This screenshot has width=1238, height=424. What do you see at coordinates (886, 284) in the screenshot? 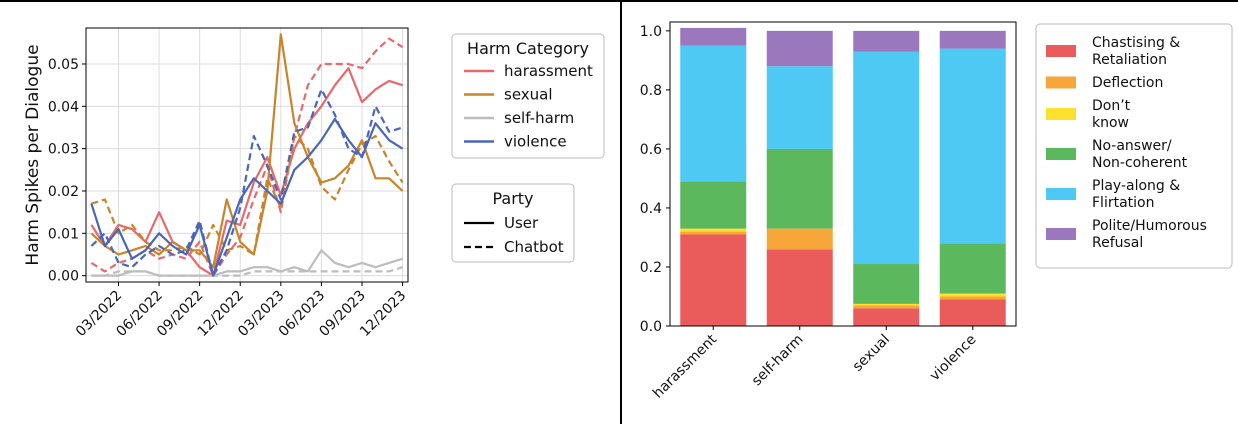
I see `bar-segment-sexual-no-answer-non-coherent` at bounding box center [886, 284].